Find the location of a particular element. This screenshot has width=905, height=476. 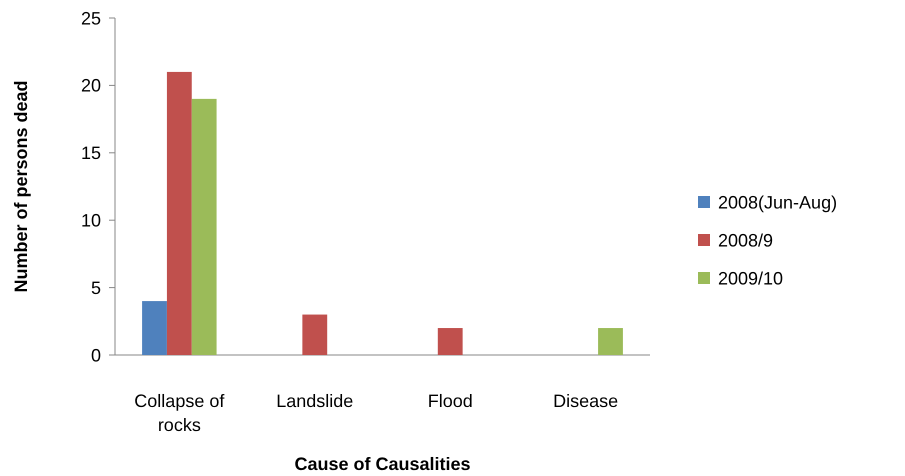

x-tick-label: Flood is located at coordinates (450, 401).